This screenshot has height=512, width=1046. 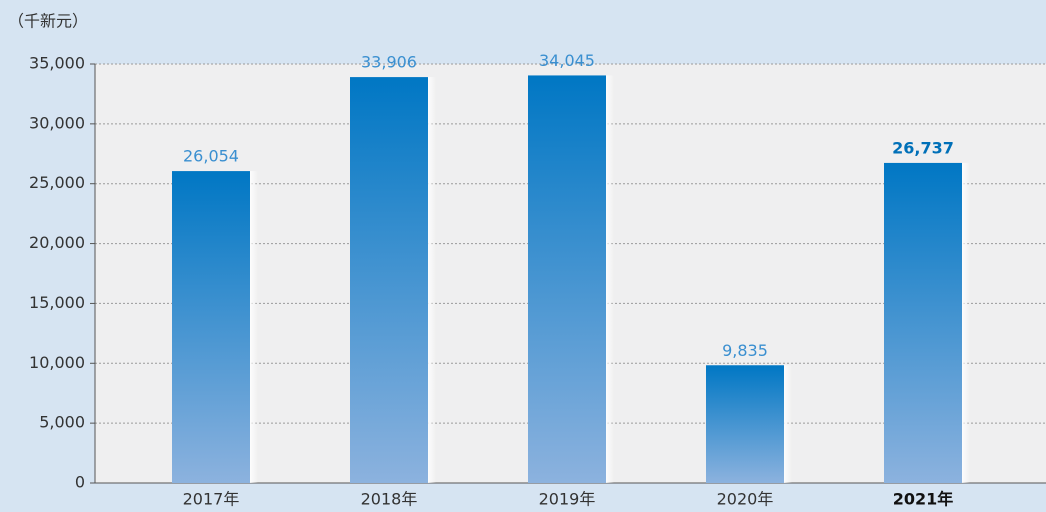 What do you see at coordinates (57, 182) in the screenshot?
I see `y-tick-label: 25,000` at bounding box center [57, 182].